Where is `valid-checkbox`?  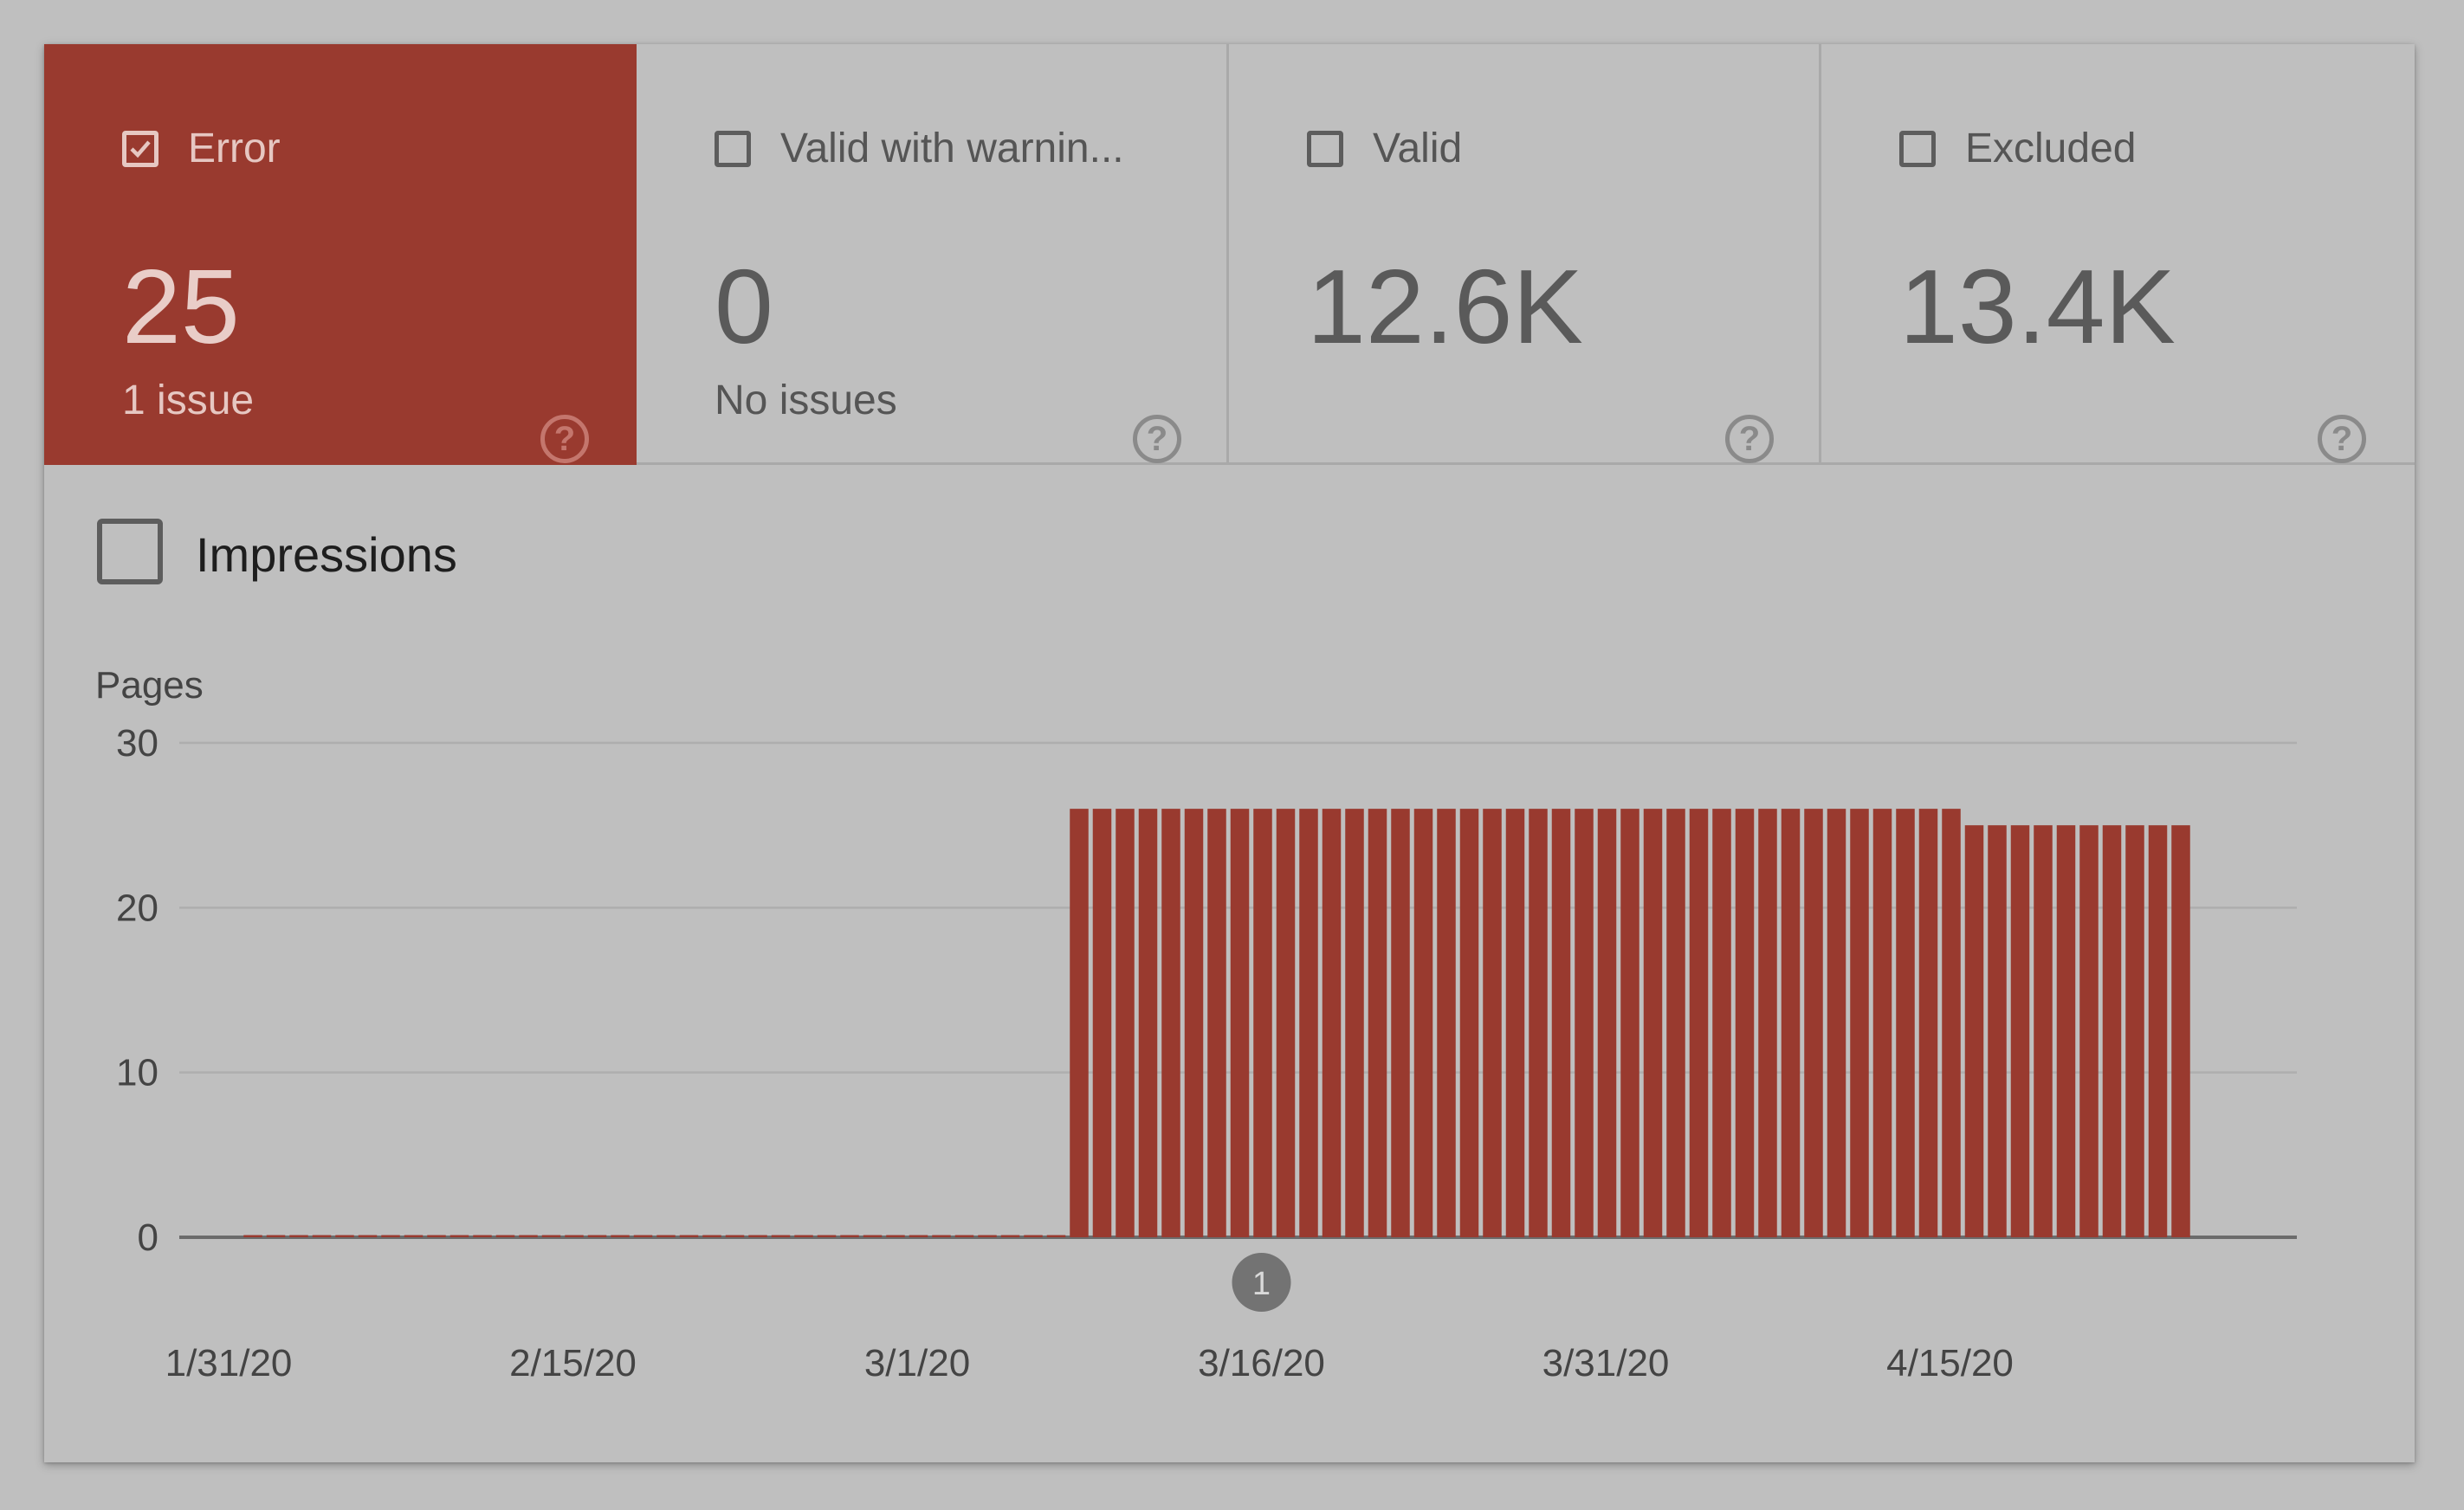
valid-checkbox is located at coordinates (1325, 149).